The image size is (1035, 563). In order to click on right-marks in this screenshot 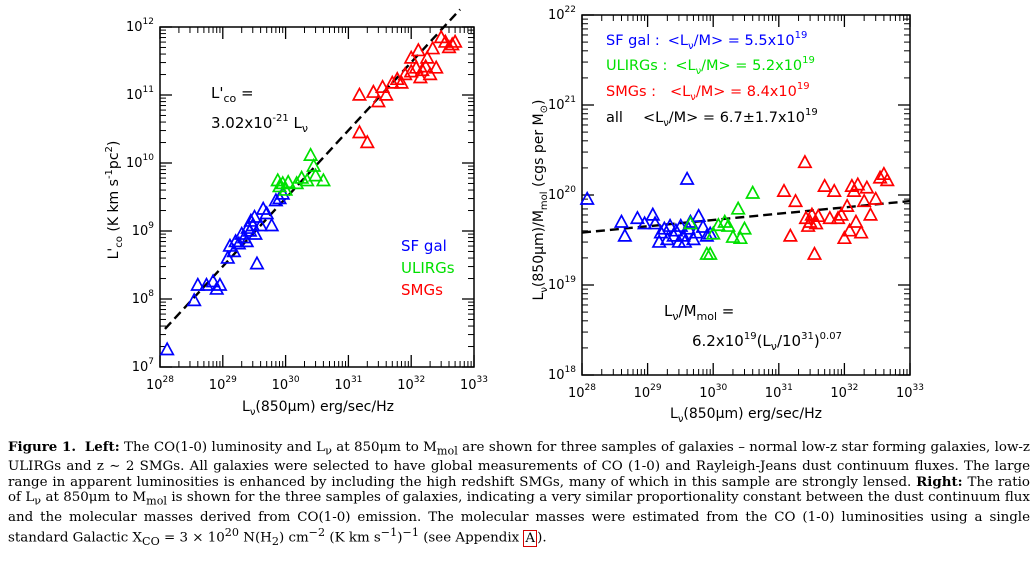, I will do `click(737, 207)`.